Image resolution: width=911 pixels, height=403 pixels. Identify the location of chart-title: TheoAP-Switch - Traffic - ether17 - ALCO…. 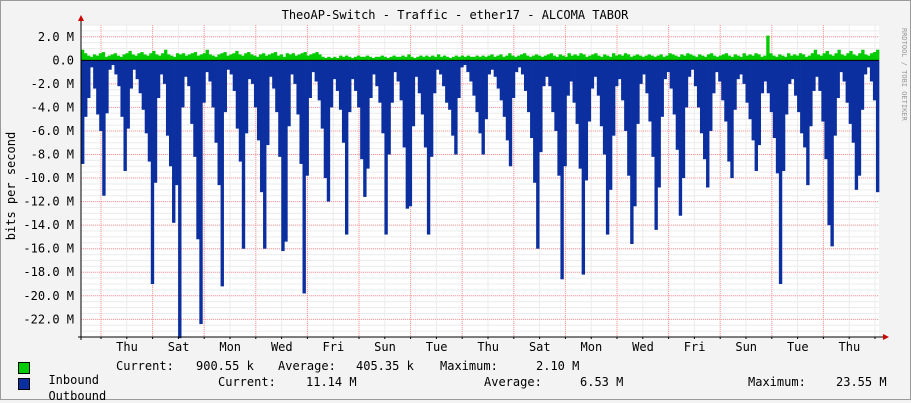
(456, 15).